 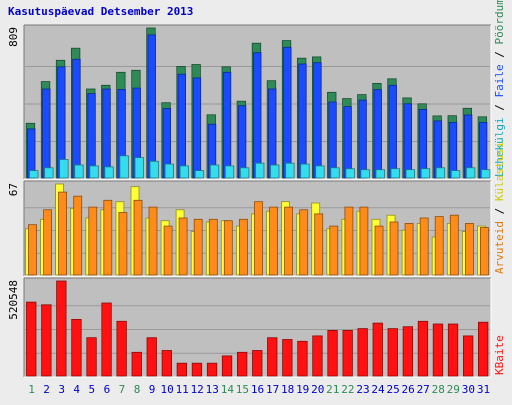 What do you see at coordinates (100, 11) in the screenshot?
I see `chart-title: Kasutuspäevad Detsember 2013` at bounding box center [100, 11].